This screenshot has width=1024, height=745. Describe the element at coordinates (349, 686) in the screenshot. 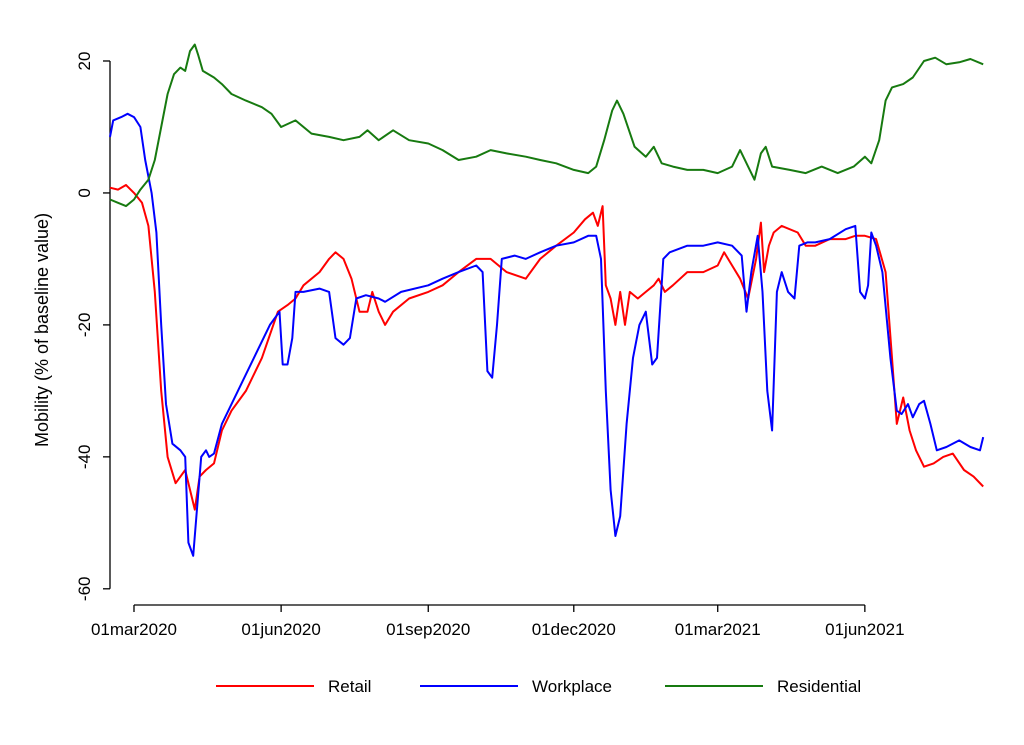

I see `legend-label-retail: Retail` at that location.